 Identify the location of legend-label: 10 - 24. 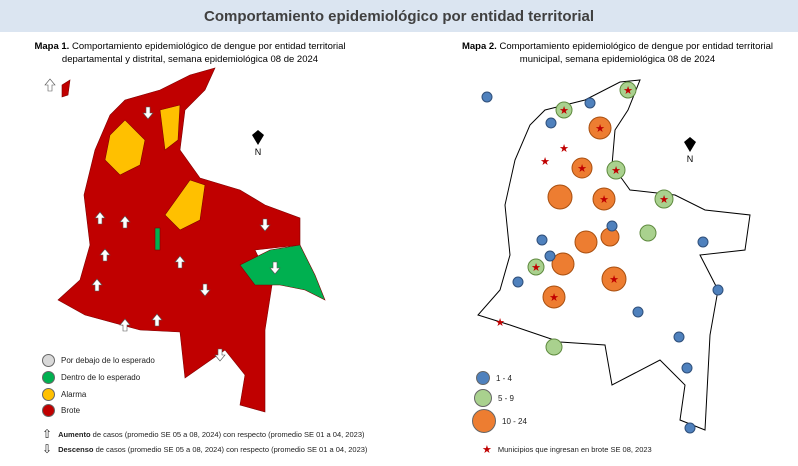
(514, 421).